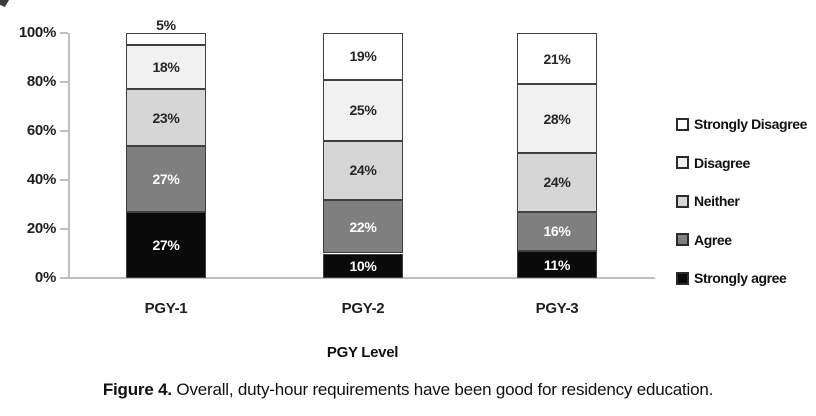 The height and width of the screenshot is (416, 816). What do you see at coordinates (362, 352) in the screenshot?
I see `x-axis-title: PGY Level` at bounding box center [362, 352].